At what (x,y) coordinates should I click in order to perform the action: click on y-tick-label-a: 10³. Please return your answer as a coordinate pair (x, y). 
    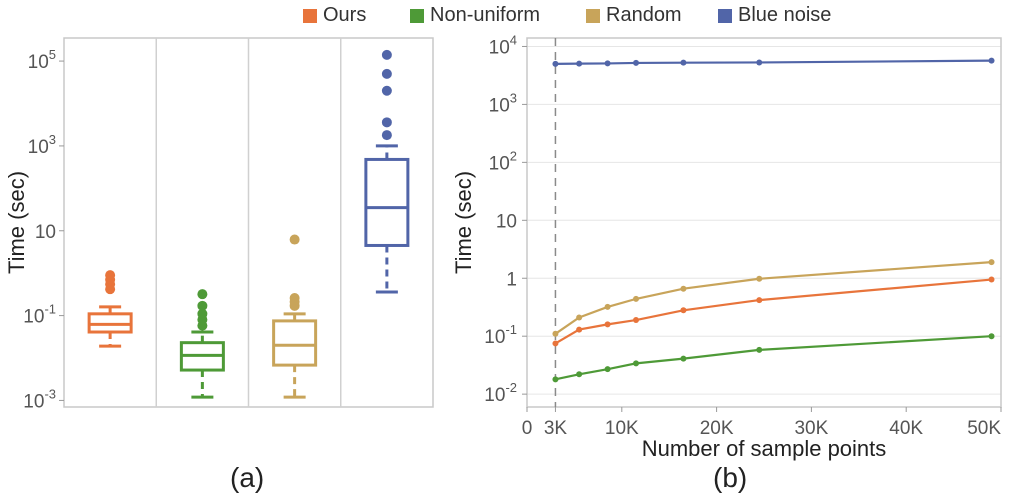
    Looking at the image, I should click on (42, 145).